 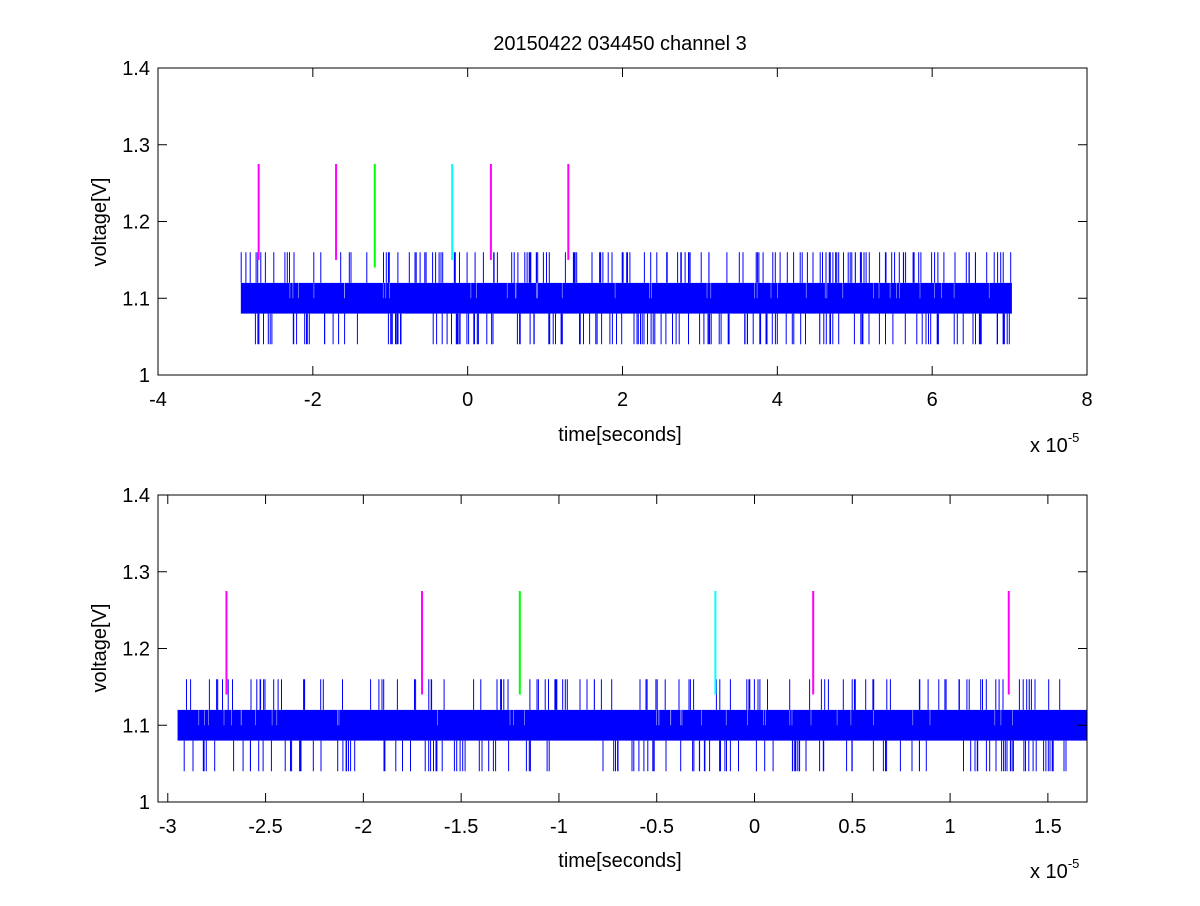 I want to click on bottom-plot-xtick-label: 0, so click(x=754, y=827).